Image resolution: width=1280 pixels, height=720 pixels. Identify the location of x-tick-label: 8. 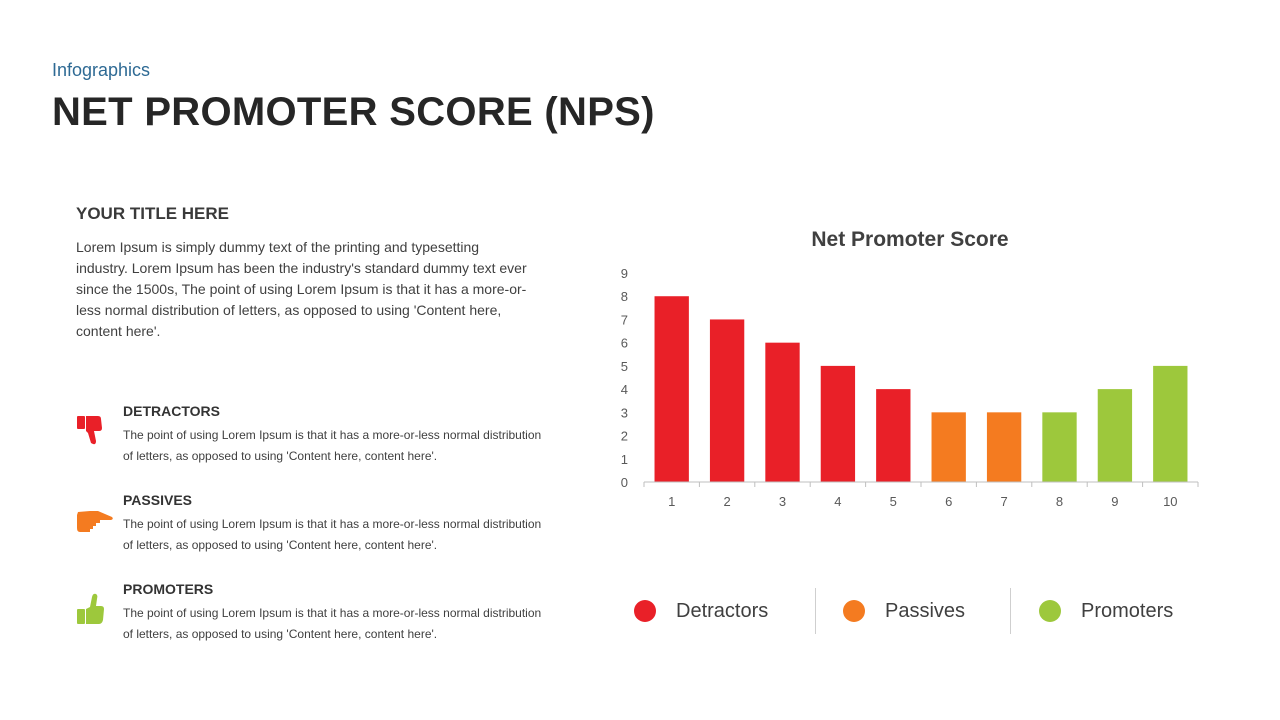
(1059, 501).